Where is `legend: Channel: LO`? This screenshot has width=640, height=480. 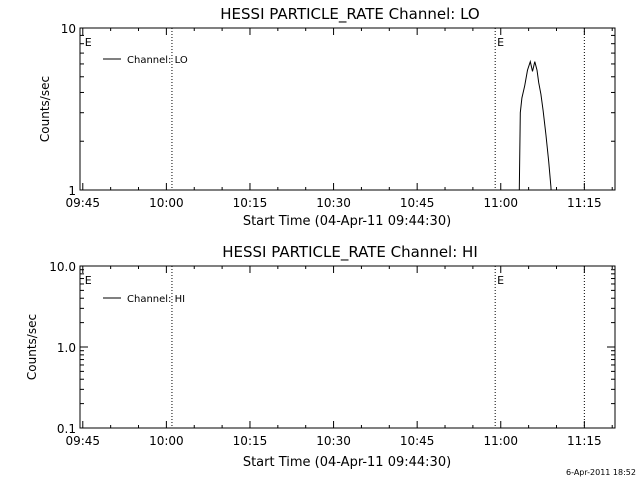
legend: Channel: LO is located at coordinates (145, 60).